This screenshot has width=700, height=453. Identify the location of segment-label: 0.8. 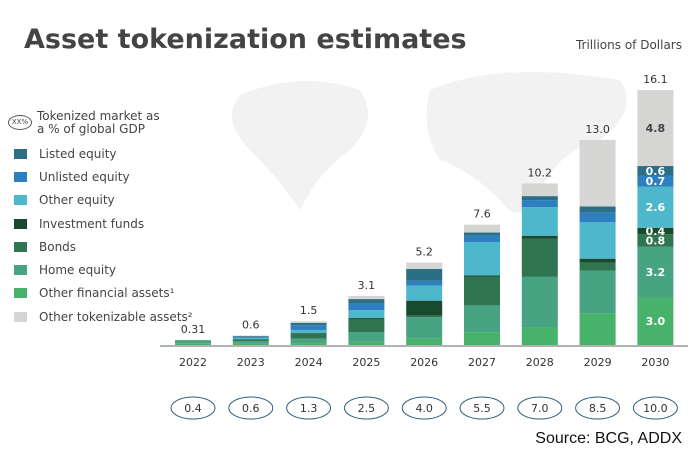
(656, 240).